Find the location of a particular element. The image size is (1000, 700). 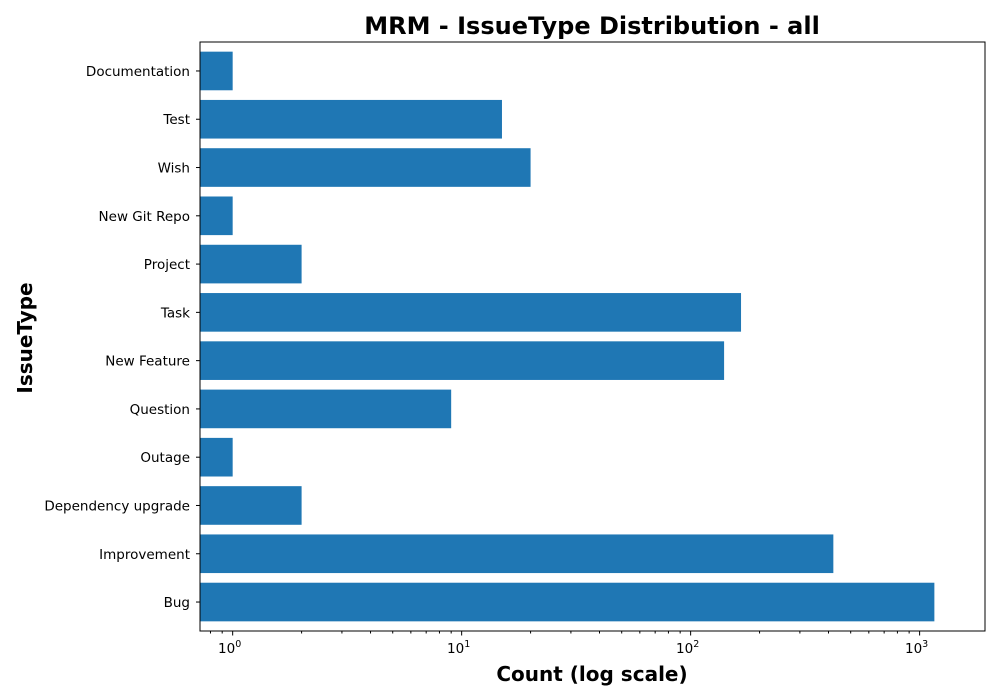

x-tick-label: 10² is located at coordinates (687, 648).